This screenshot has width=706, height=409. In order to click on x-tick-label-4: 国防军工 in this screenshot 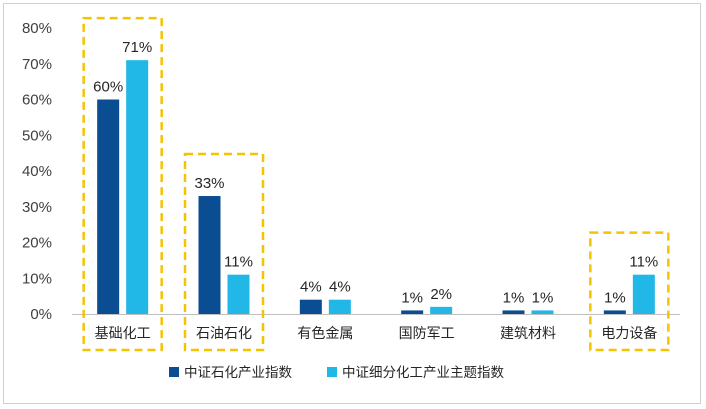, I will do `click(427, 334)`.